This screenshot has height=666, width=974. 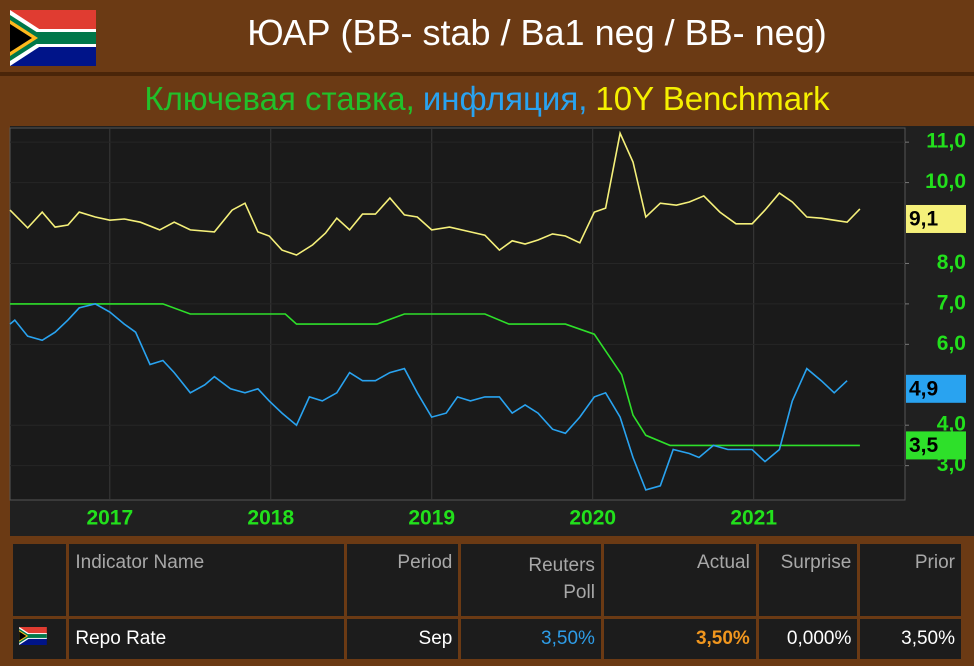 What do you see at coordinates (924, 445) in the screenshot?
I see `end-label: 3,5` at bounding box center [924, 445].